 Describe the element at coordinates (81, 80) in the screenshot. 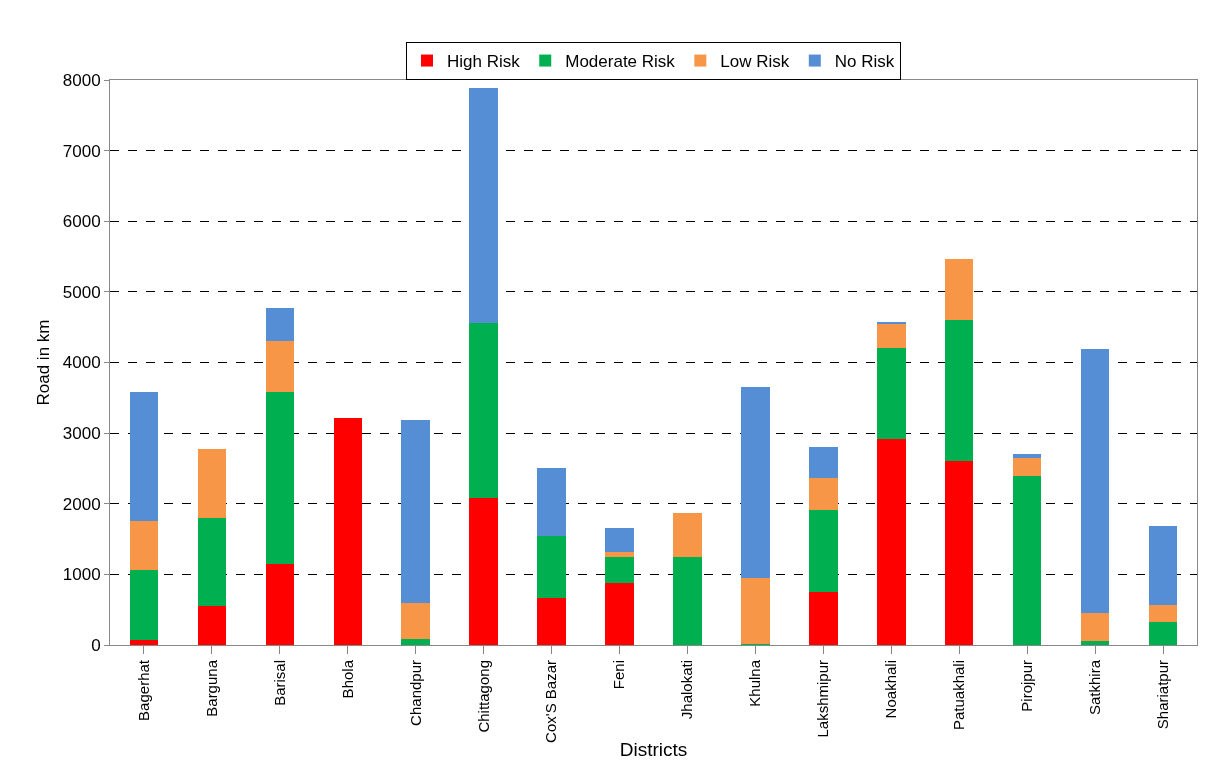

I see `y-tick-label: 8000` at that location.